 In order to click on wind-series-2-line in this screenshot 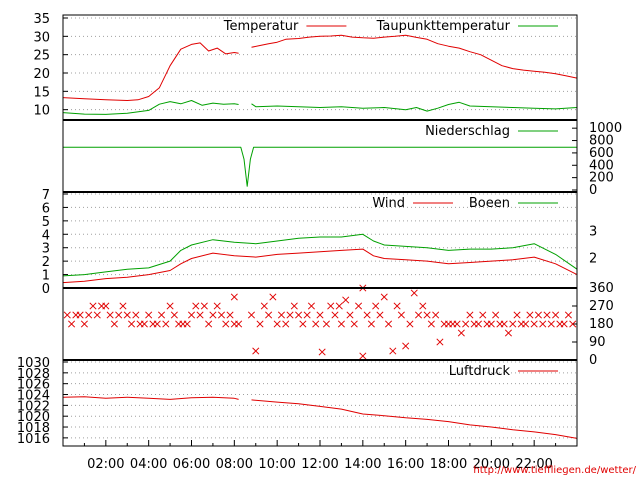, I will do `click(320, 255)`.